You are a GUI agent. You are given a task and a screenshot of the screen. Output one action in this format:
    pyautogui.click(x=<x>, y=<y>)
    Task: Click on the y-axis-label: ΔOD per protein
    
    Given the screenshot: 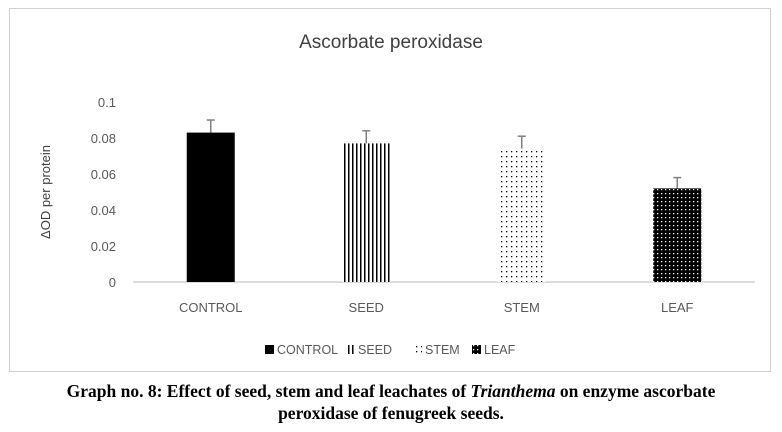 What is the action you would take?
    pyautogui.click(x=45, y=192)
    